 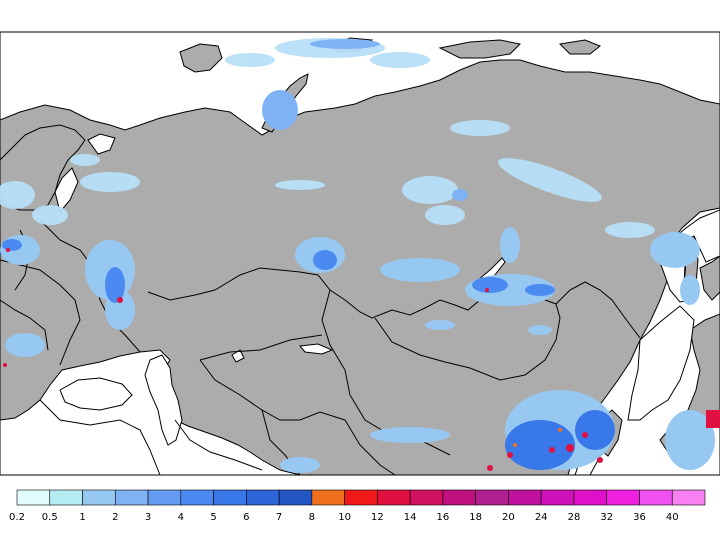 What do you see at coordinates (579, 47) in the screenshot?
I see `new-siberian-islands-land` at bounding box center [579, 47].